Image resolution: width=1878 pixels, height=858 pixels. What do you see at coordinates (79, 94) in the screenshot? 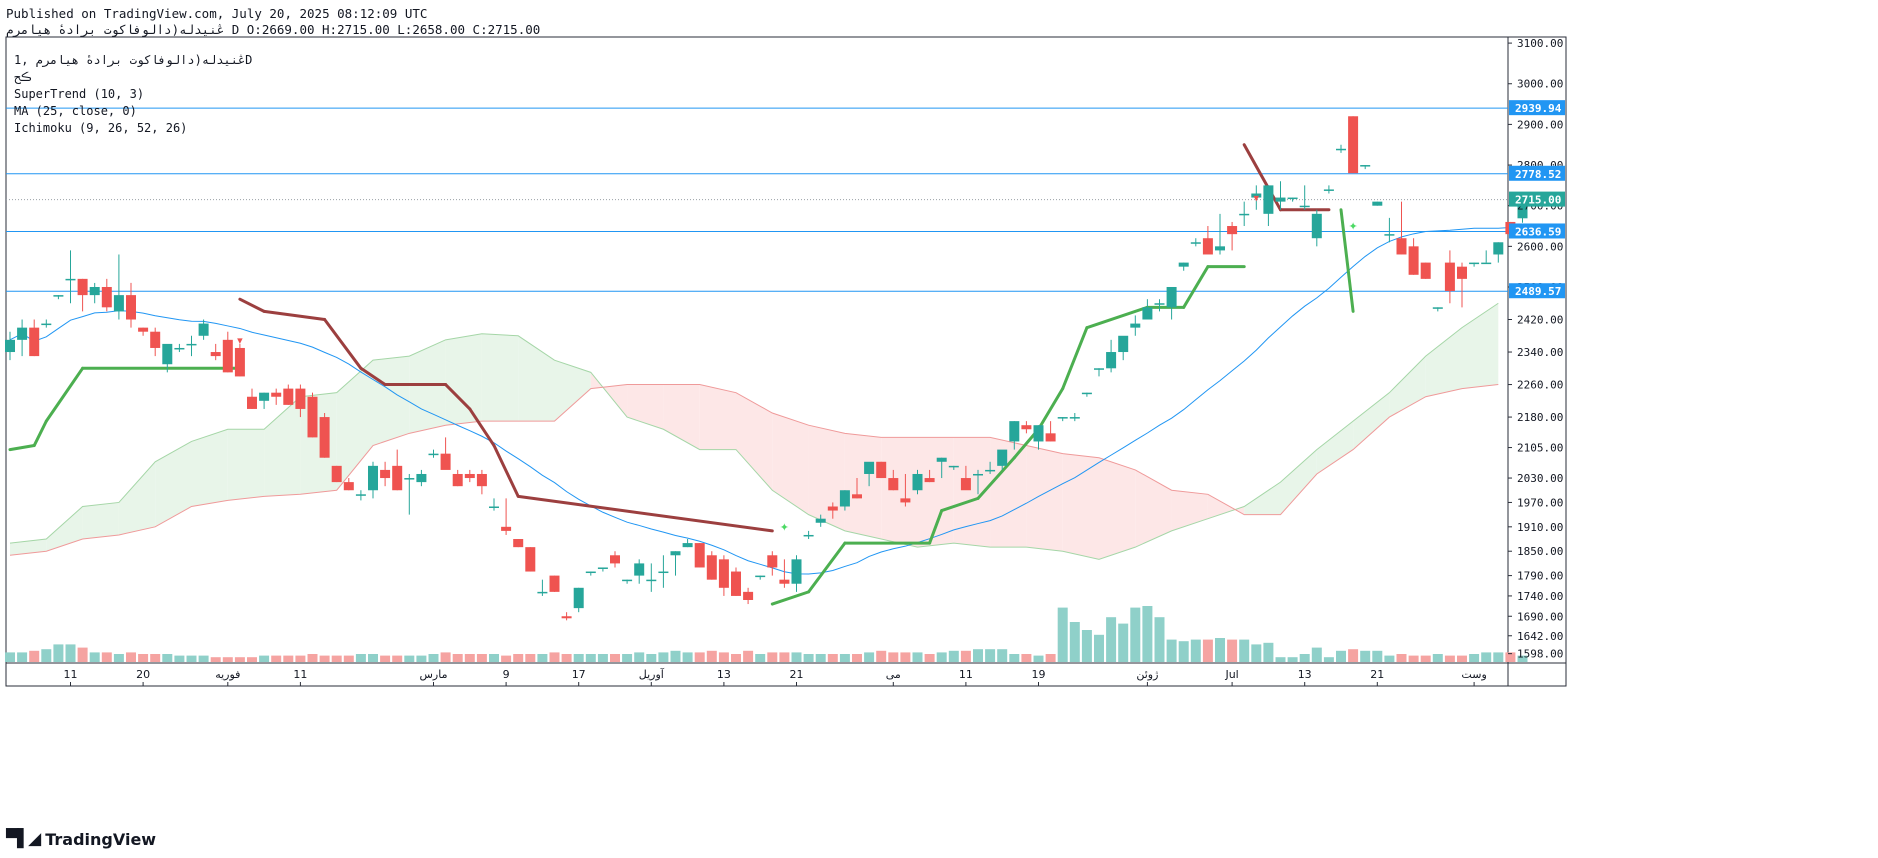
I see `supertrend-legend: SuperTrend (10, 3)` at bounding box center [79, 94].